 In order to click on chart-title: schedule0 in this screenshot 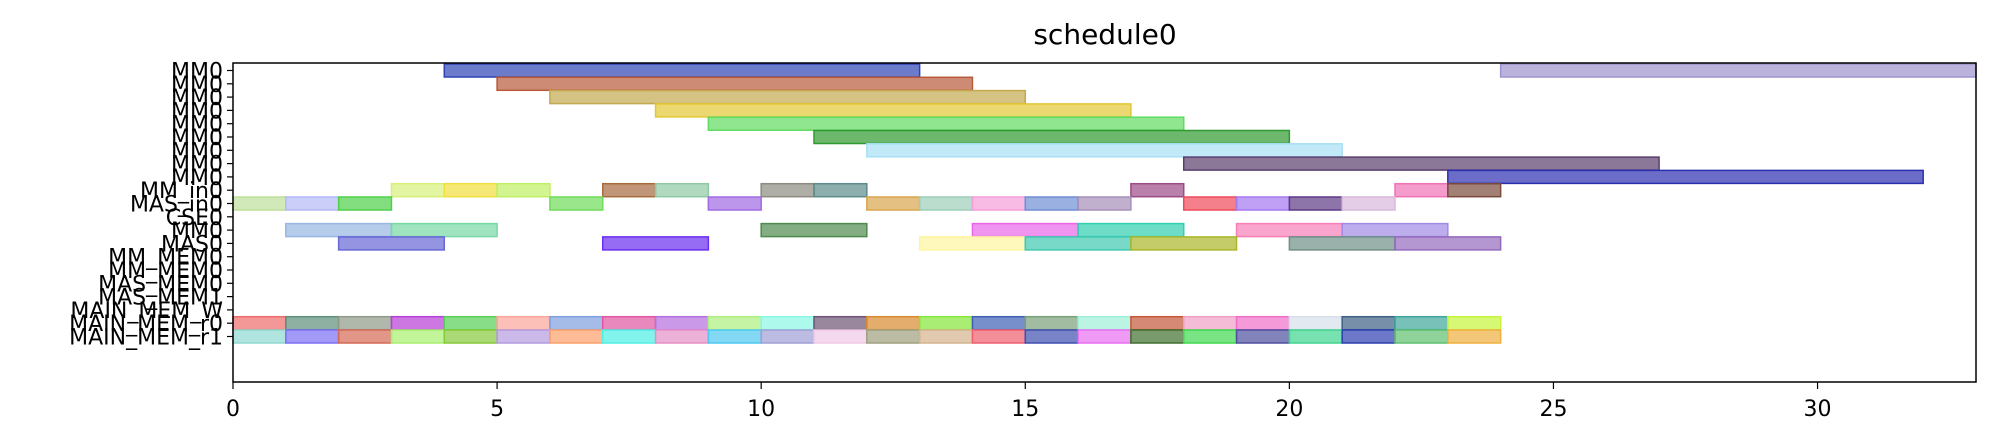, I will do `click(1104, 34)`.